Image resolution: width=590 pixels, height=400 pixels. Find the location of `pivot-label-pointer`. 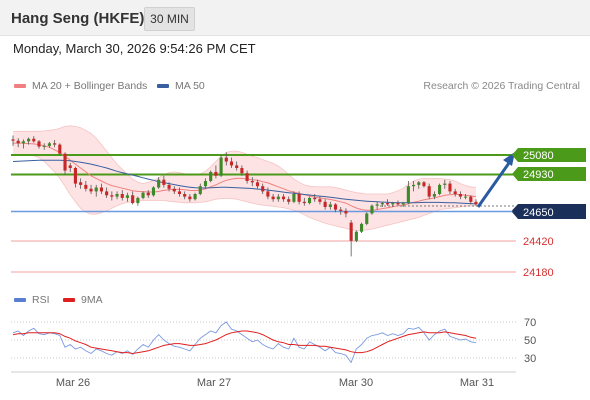

pivot-label-pointer is located at coordinates (515, 212).